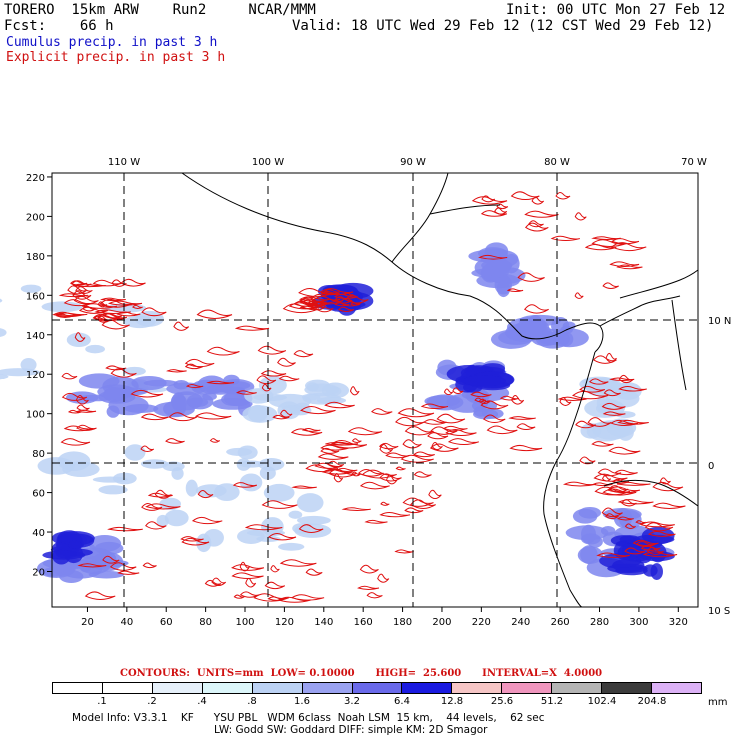 The height and width of the screenshot is (740, 740). Describe the element at coordinates (352, 701) in the screenshot. I see `colorbar-label: 3.2` at that location.